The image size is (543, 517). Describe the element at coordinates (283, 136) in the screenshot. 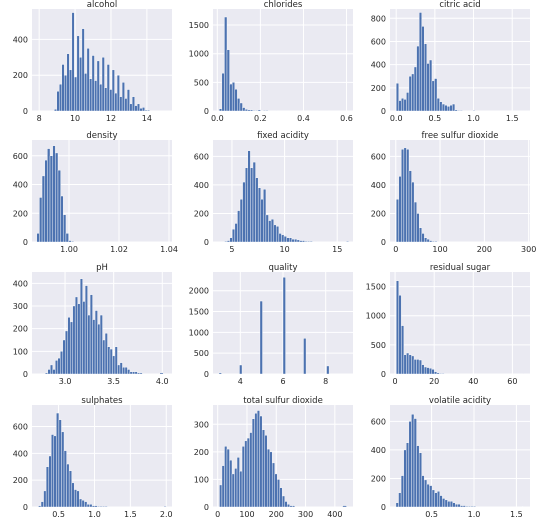

I see `subplot-title: fixed acidity` at that location.